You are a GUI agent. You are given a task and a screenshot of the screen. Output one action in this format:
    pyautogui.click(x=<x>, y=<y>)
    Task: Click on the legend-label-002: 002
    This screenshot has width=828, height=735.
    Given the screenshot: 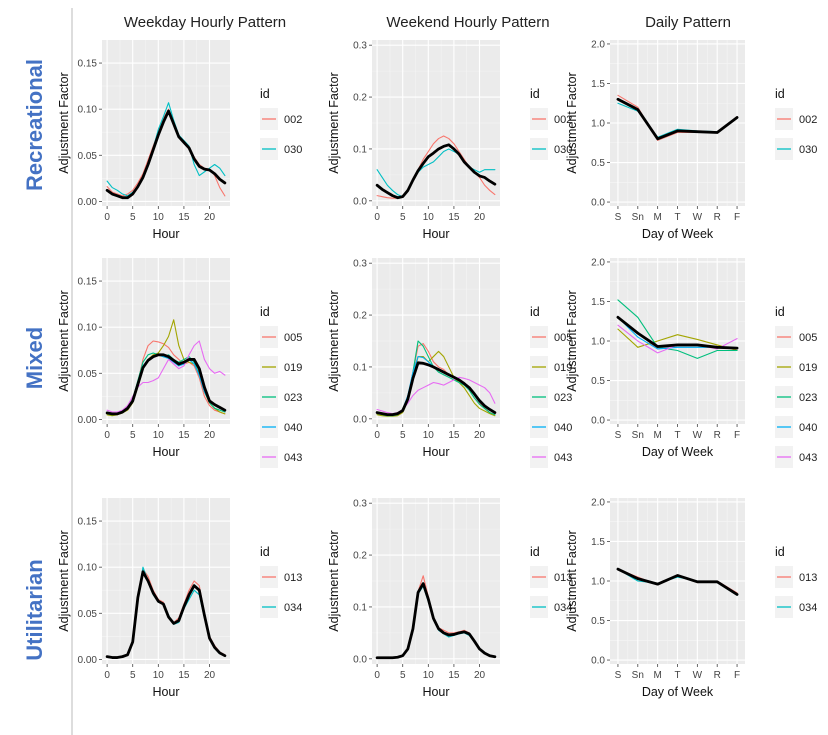 What is the action you would take?
    pyautogui.click(x=563, y=120)
    